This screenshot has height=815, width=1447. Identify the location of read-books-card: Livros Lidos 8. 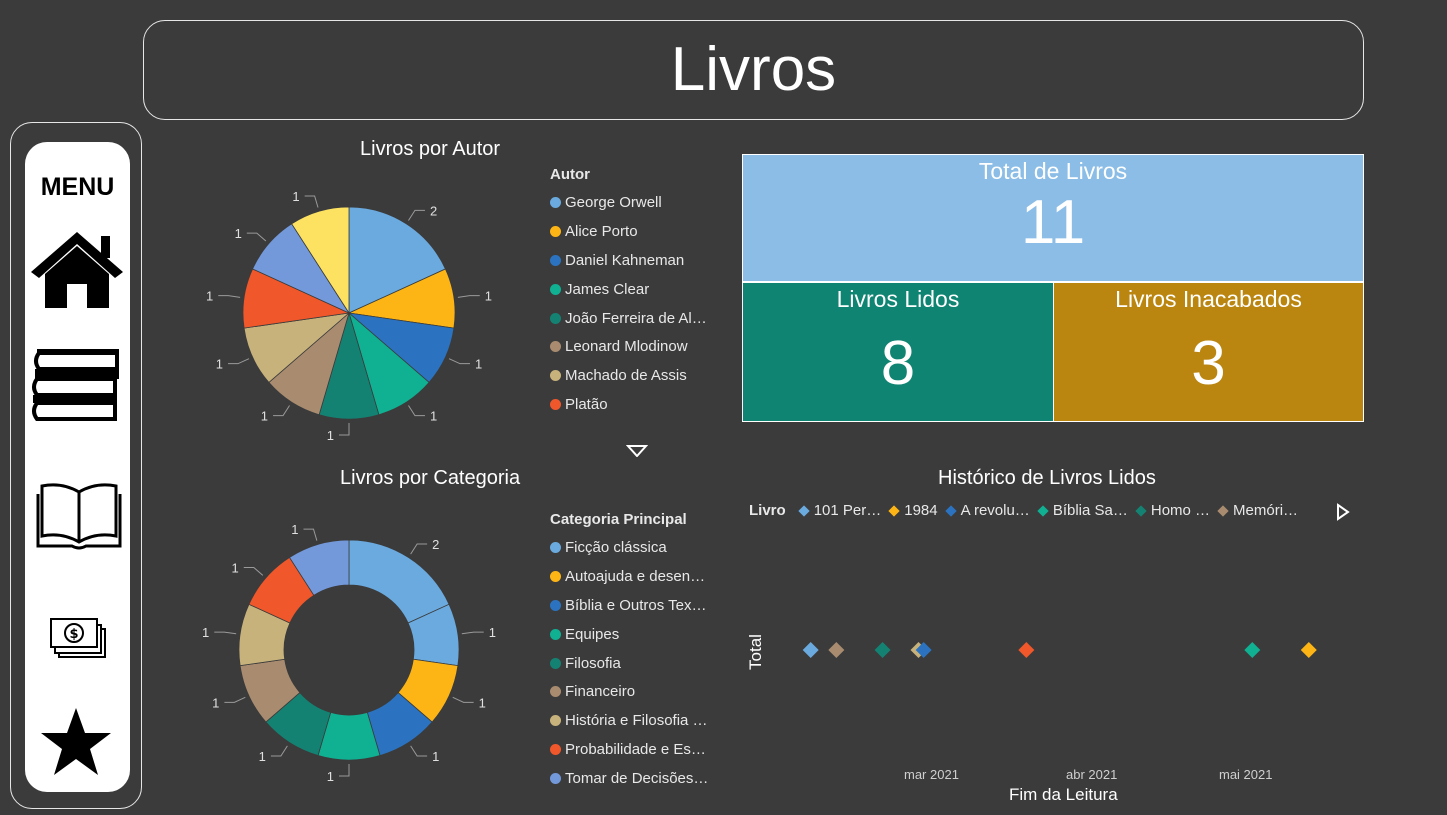
(898, 352).